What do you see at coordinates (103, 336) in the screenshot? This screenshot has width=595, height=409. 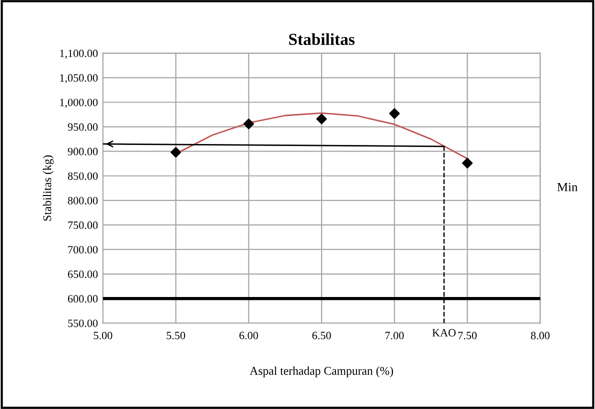 I see `x-tick-label: 5.00` at bounding box center [103, 336].